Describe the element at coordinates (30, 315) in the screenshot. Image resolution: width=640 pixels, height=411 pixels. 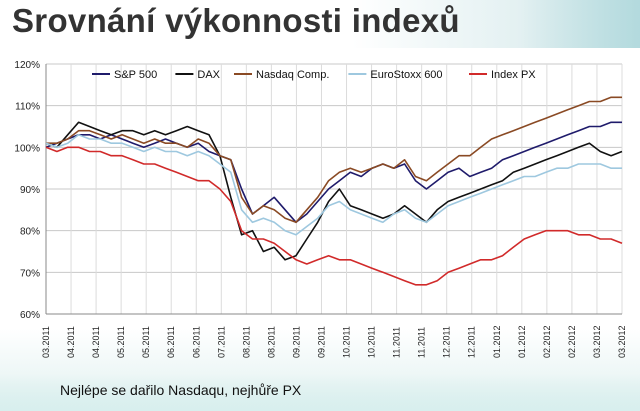
I see `y-tick-label: 60%` at that location.